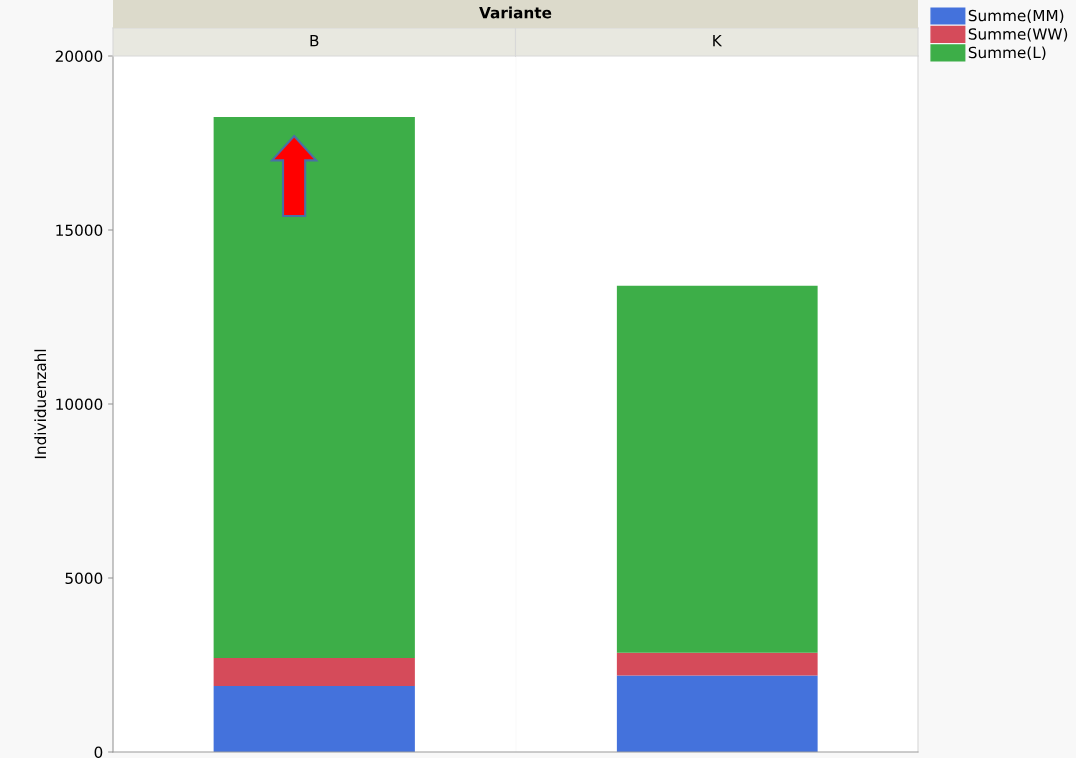 The width and height of the screenshot is (1076, 758). I want to click on y-tick-label: 5000, so click(84, 578).